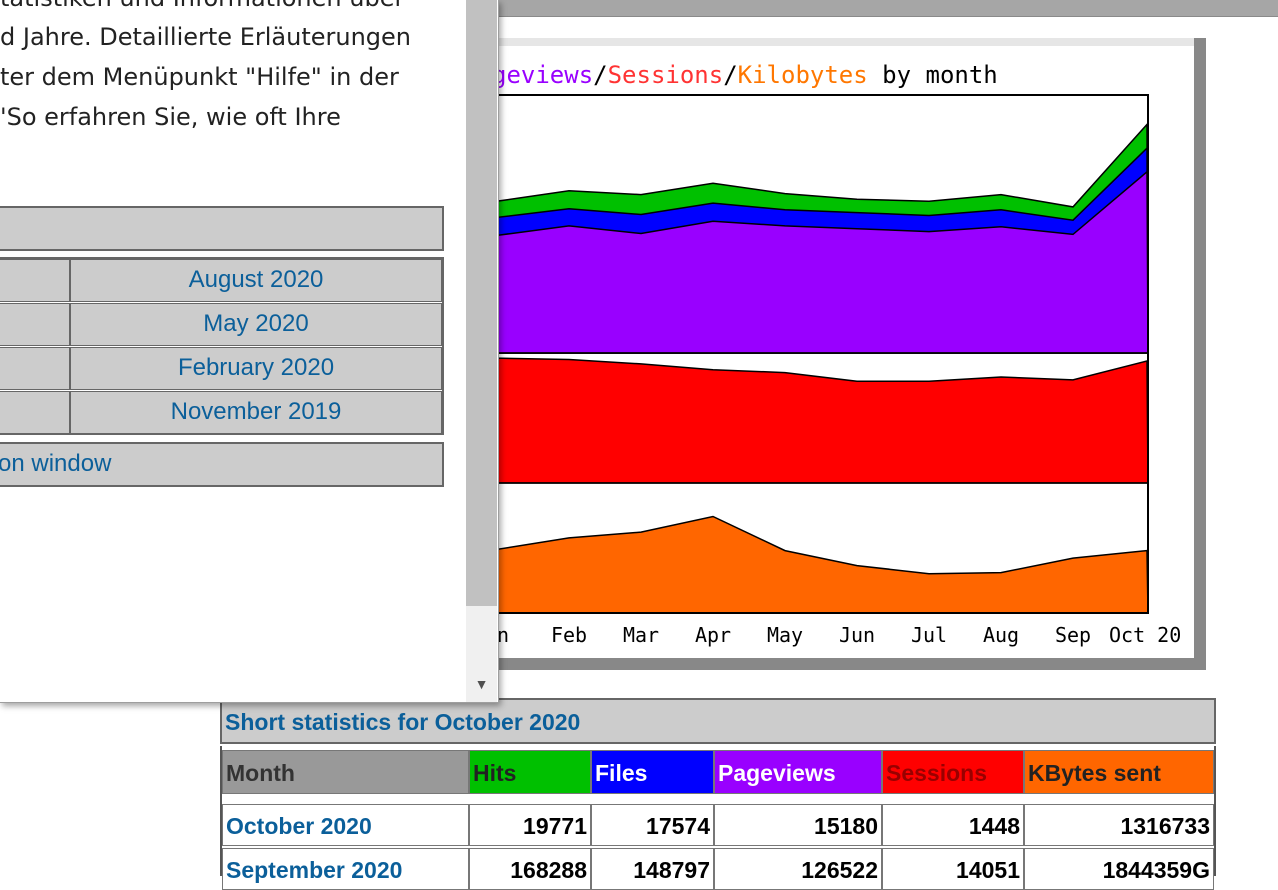 The image size is (1278, 890). What do you see at coordinates (1119, 825) in the screenshot?
I see `row-kbytes: 1316733` at bounding box center [1119, 825].